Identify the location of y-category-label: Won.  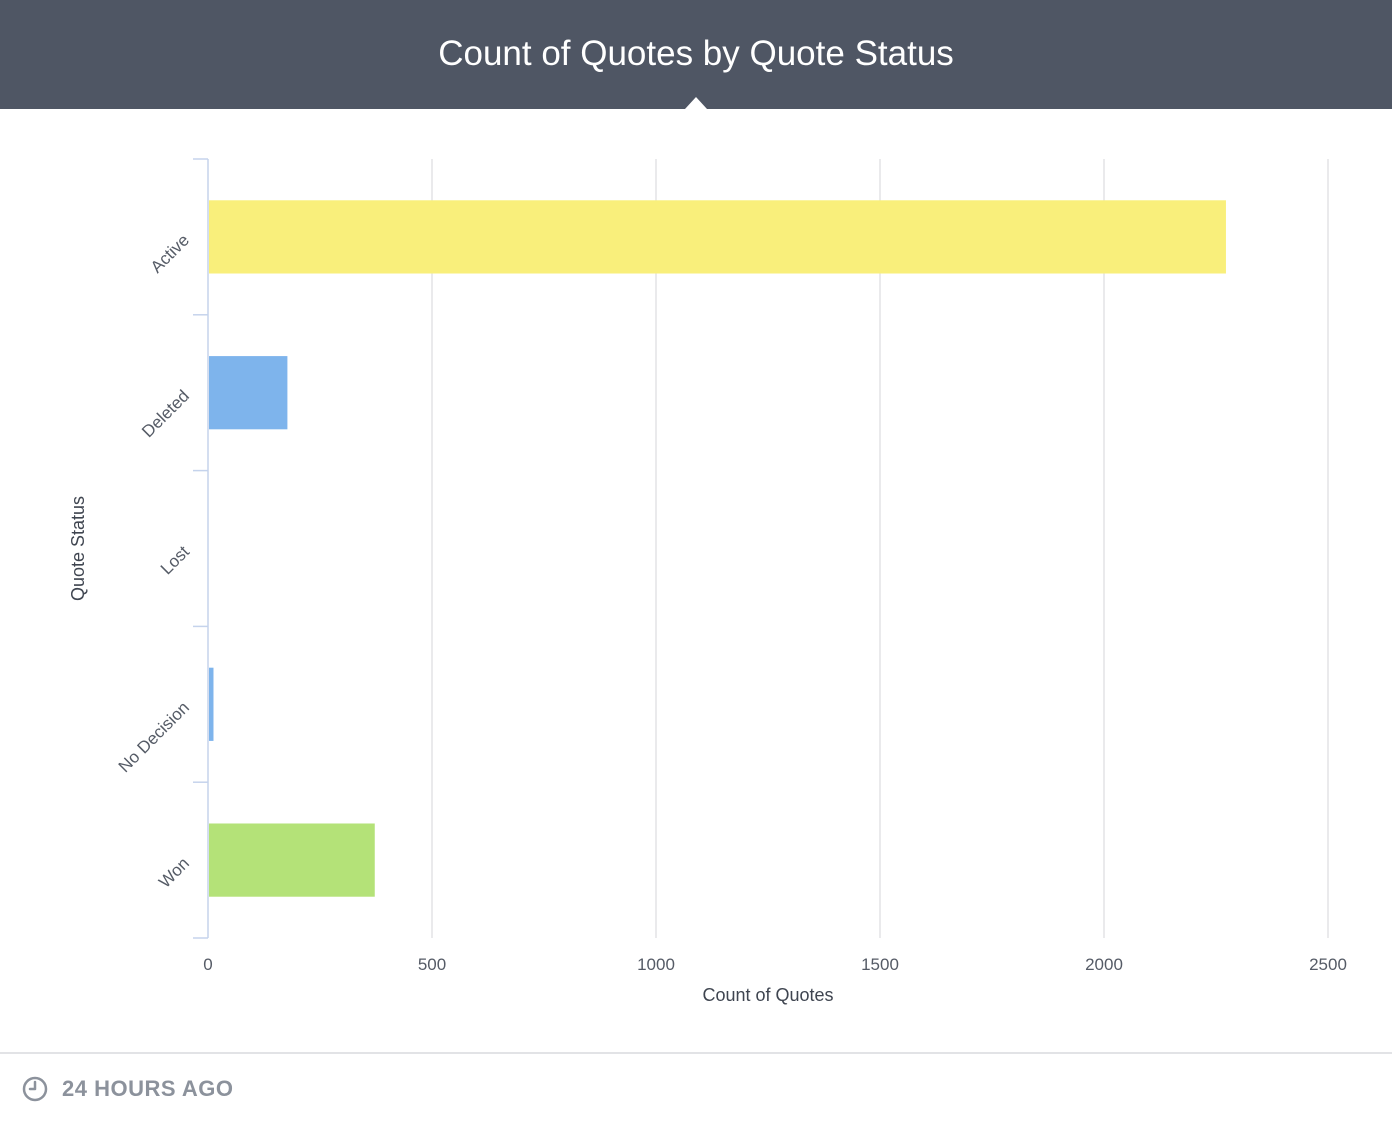
(174, 873).